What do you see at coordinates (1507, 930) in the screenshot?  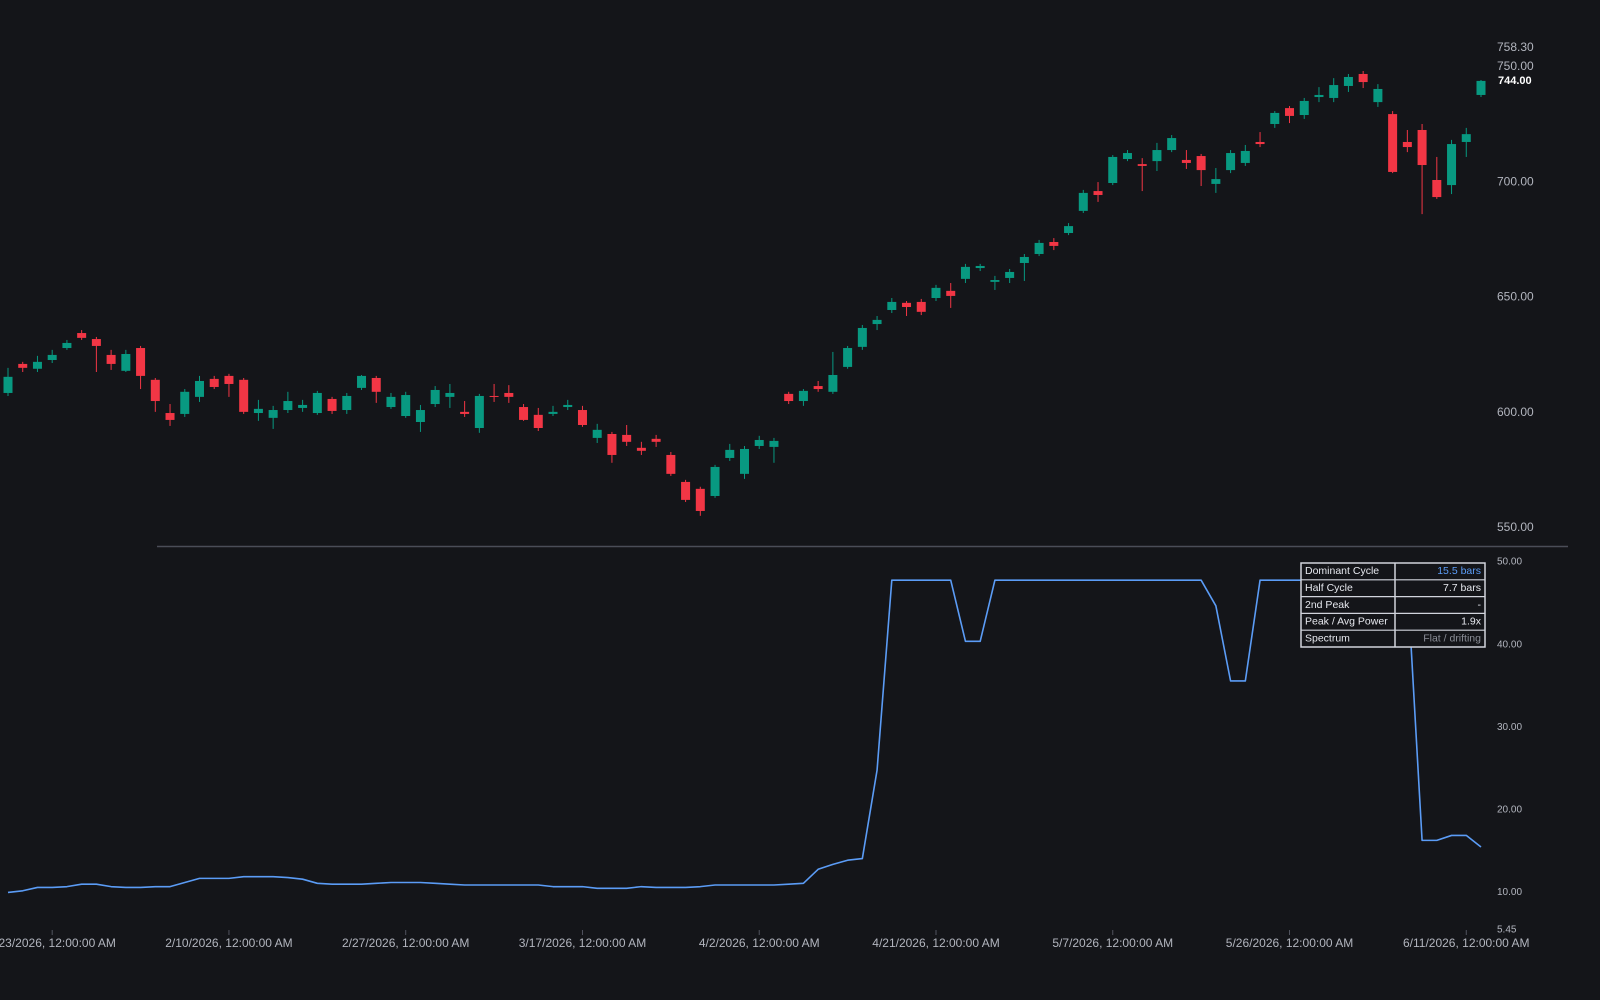 I see `y-tick-label: 5.45` at bounding box center [1507, 930].